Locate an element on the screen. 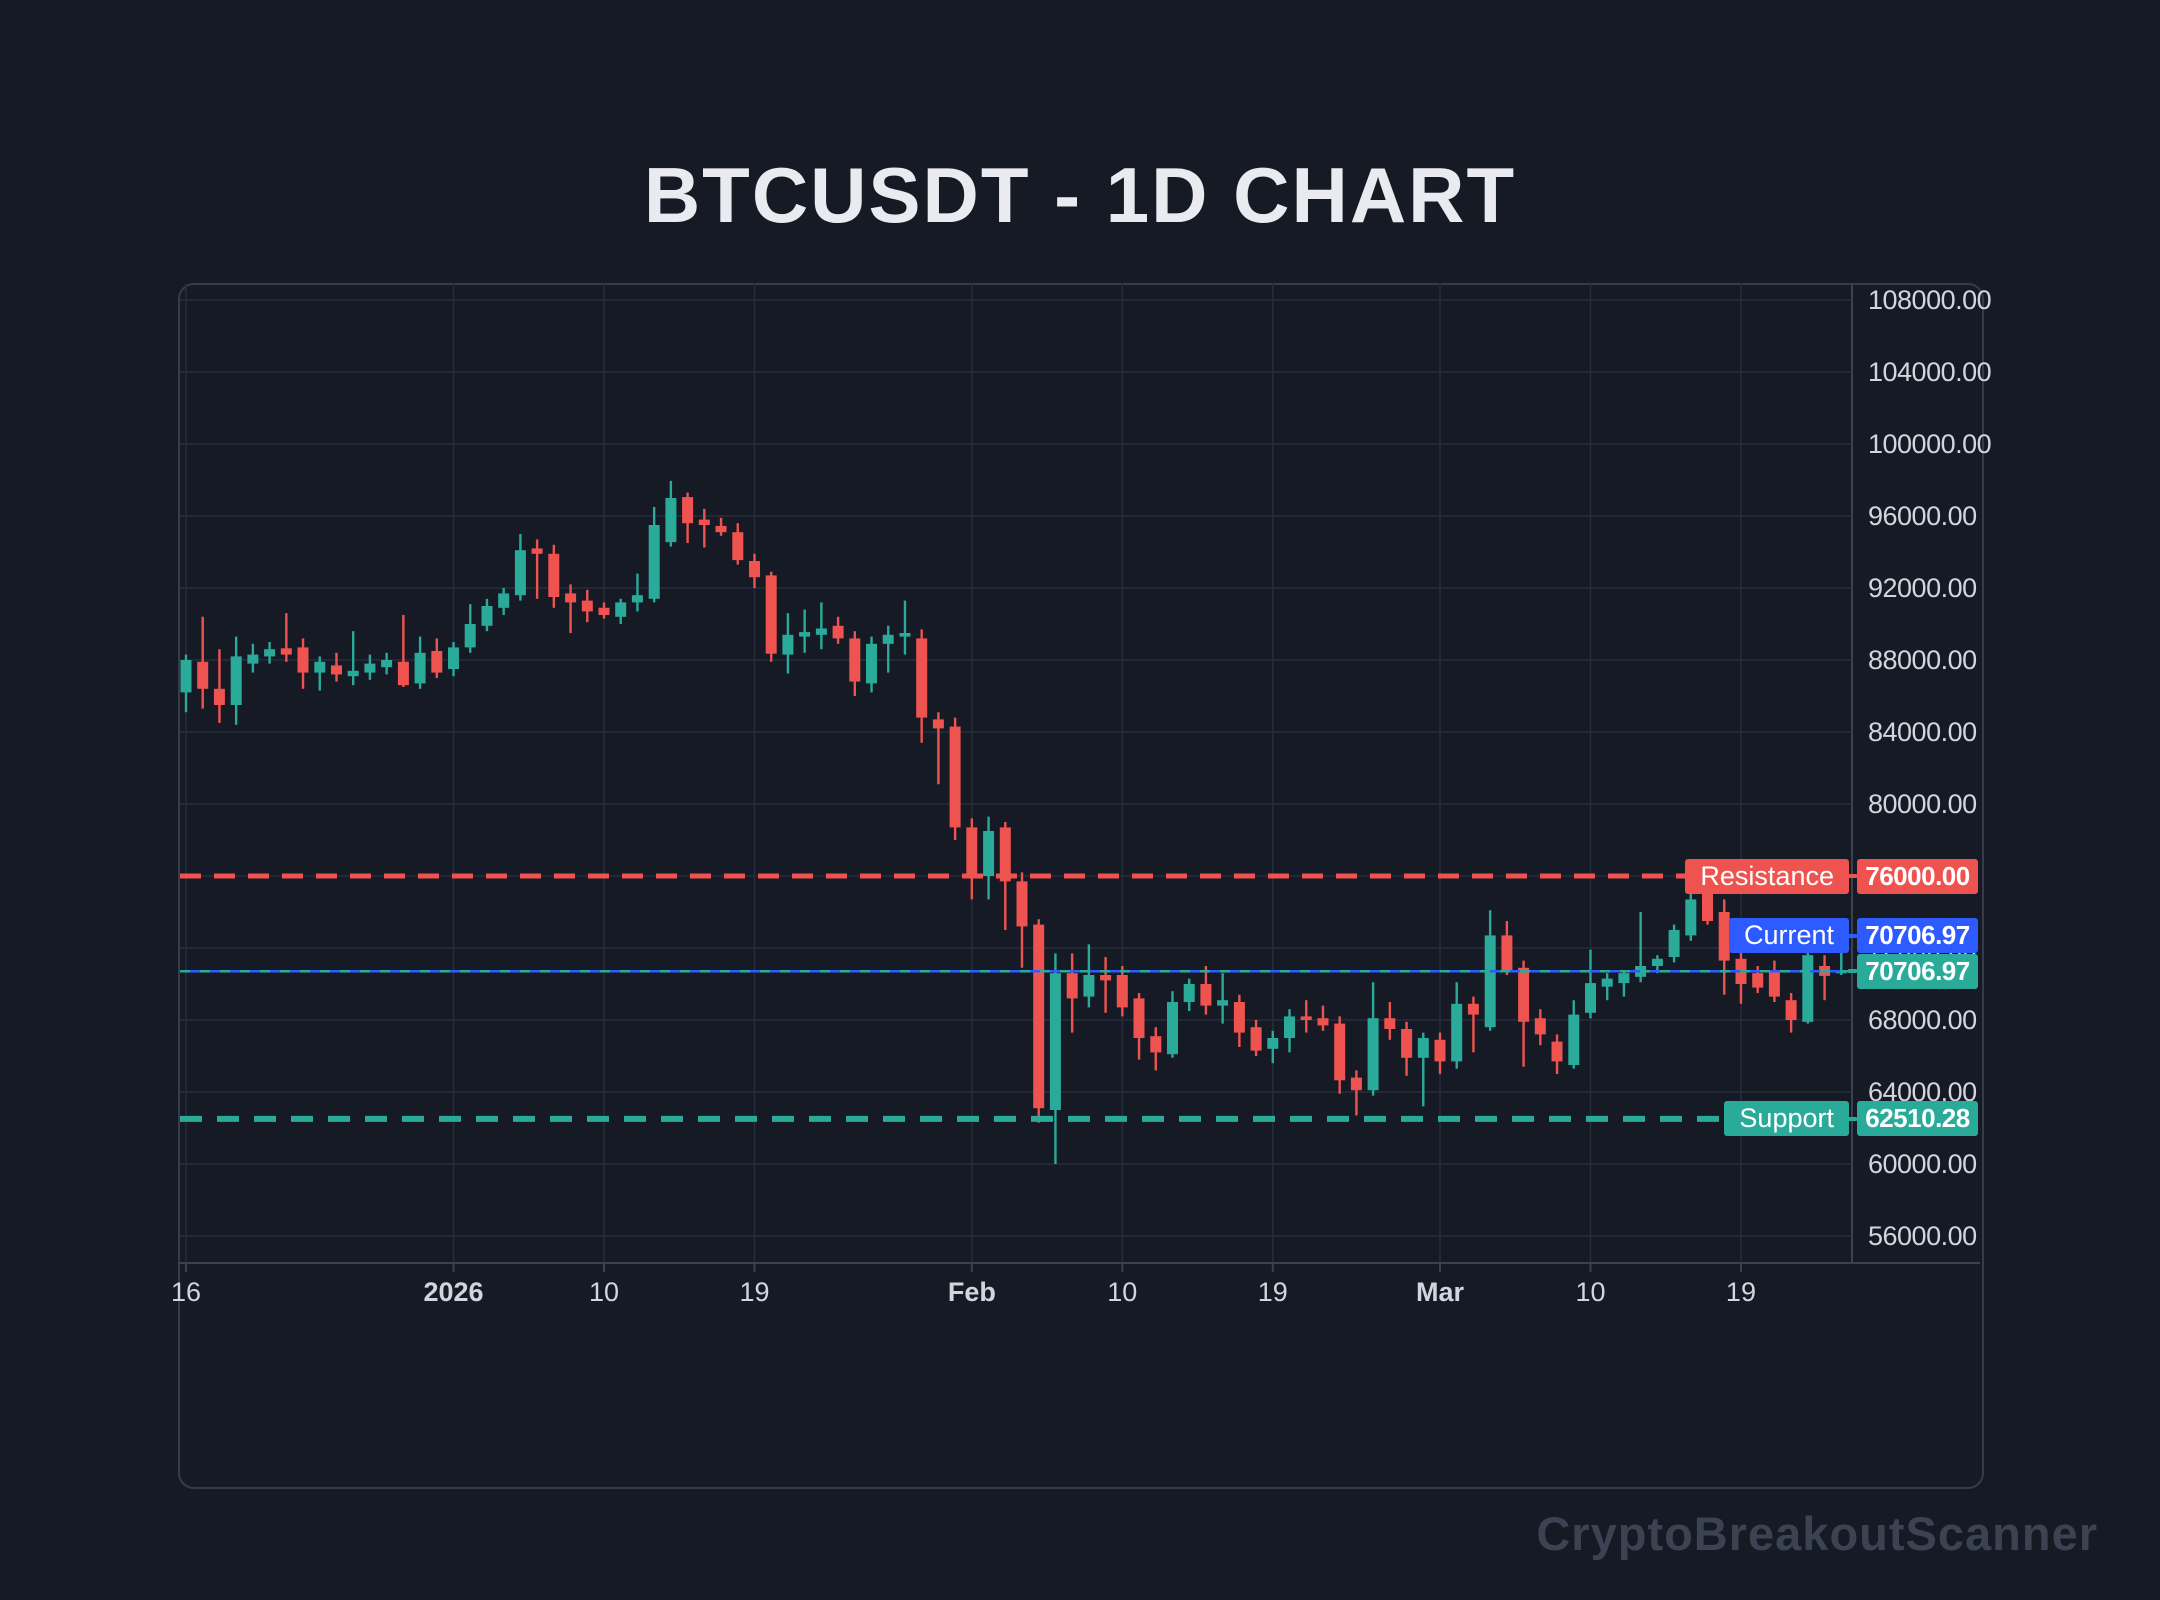 The height and width of the screenshot is (1600, 2160). price-axis-label: 60000.00 is located at coordinates (1922, 1164).